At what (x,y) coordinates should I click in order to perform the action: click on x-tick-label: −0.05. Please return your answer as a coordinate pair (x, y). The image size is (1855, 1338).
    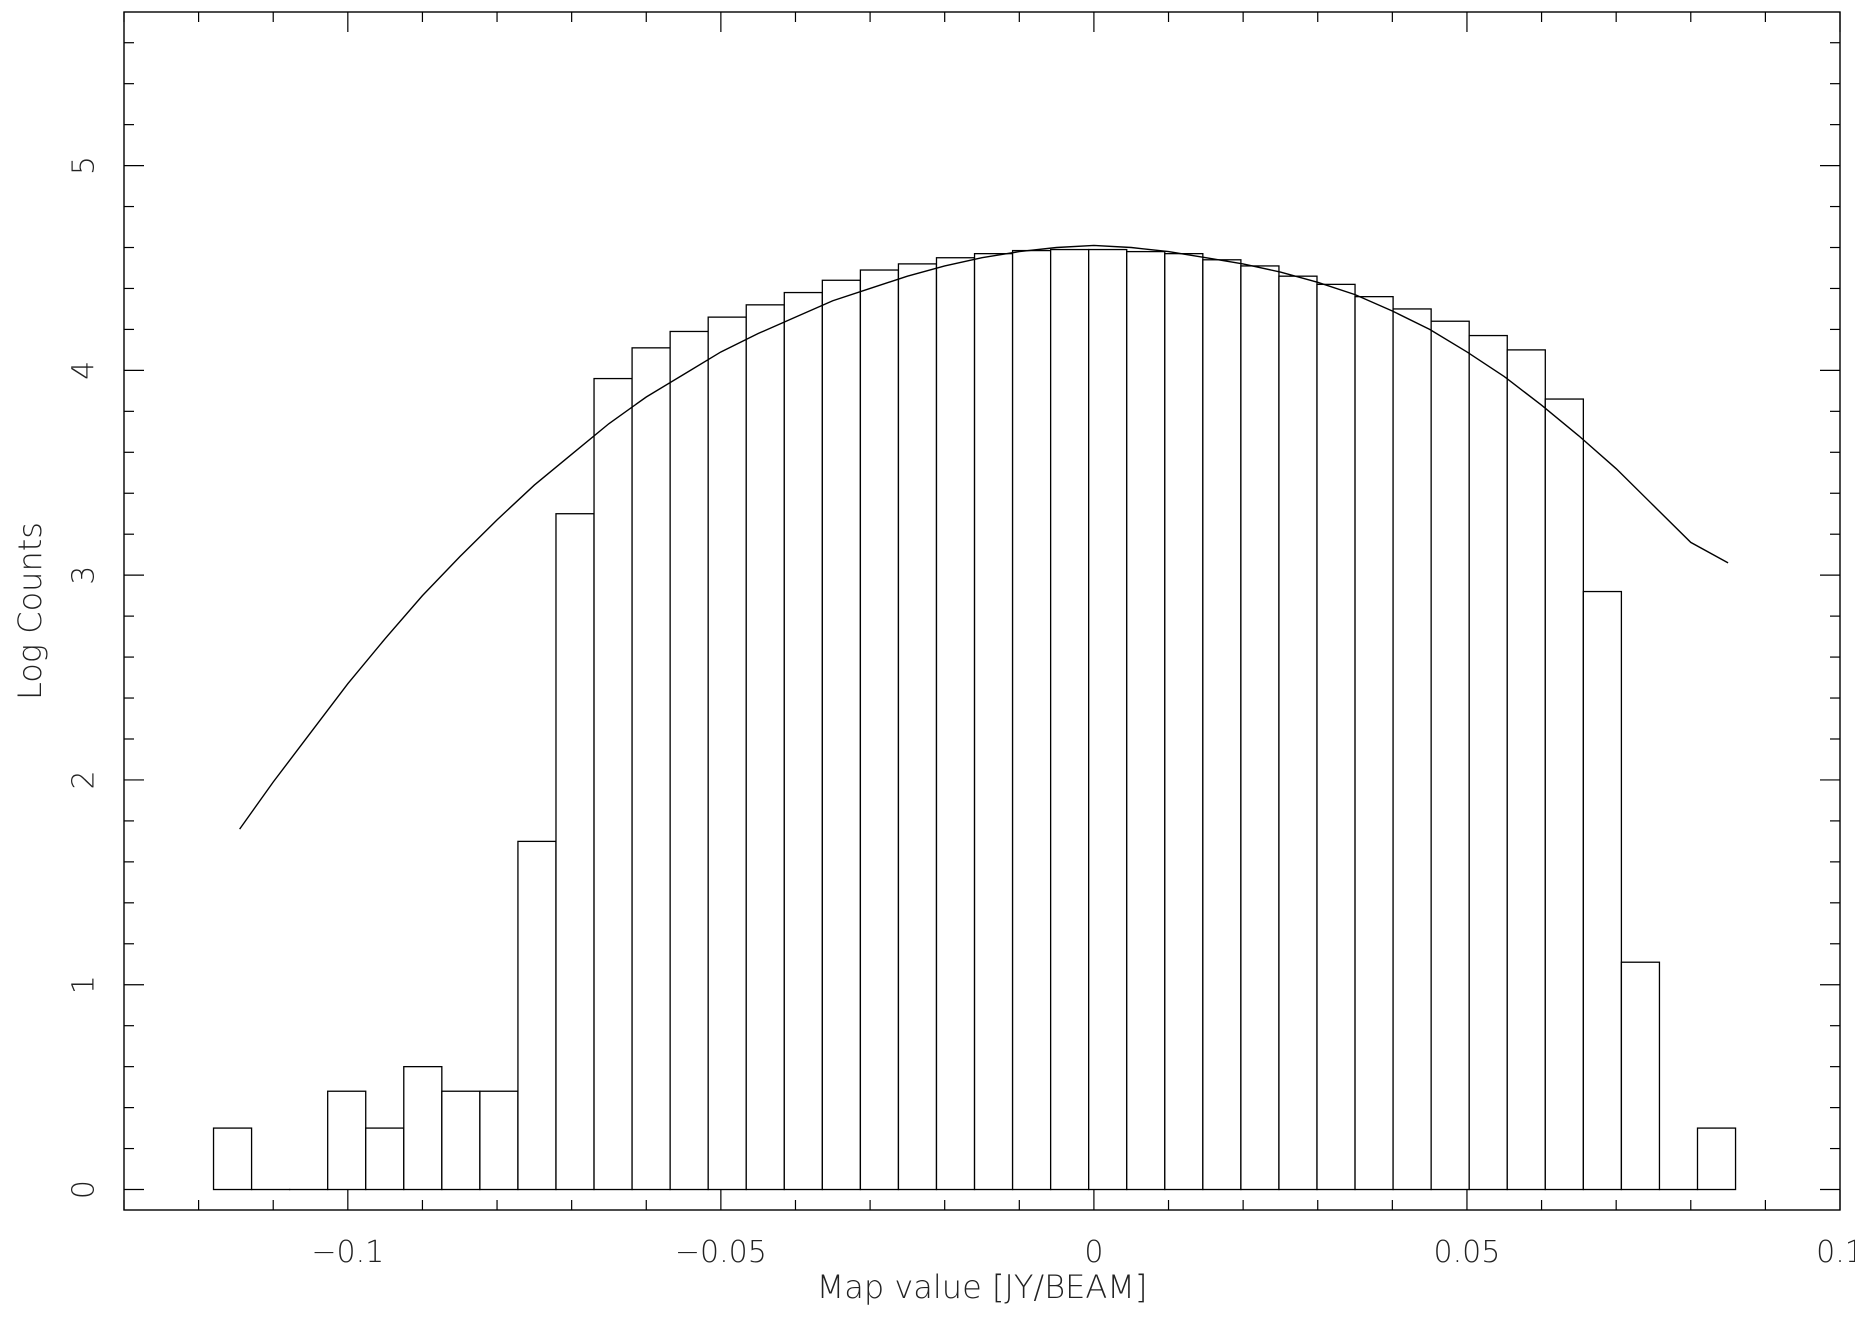
    Looking at the image, I should click on (721, 1252).